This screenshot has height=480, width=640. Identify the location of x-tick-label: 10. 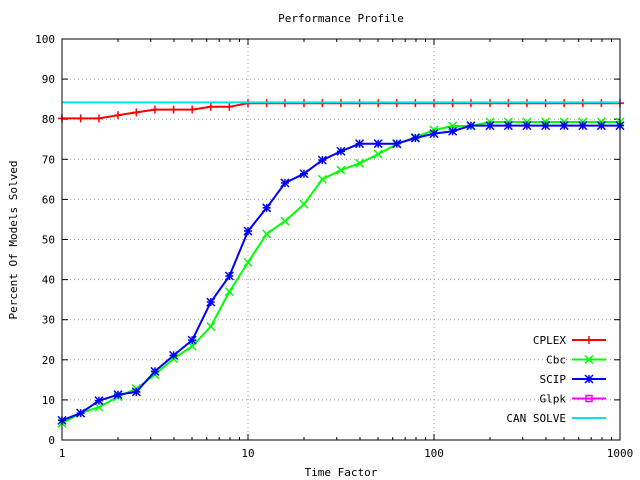
(247, 453).